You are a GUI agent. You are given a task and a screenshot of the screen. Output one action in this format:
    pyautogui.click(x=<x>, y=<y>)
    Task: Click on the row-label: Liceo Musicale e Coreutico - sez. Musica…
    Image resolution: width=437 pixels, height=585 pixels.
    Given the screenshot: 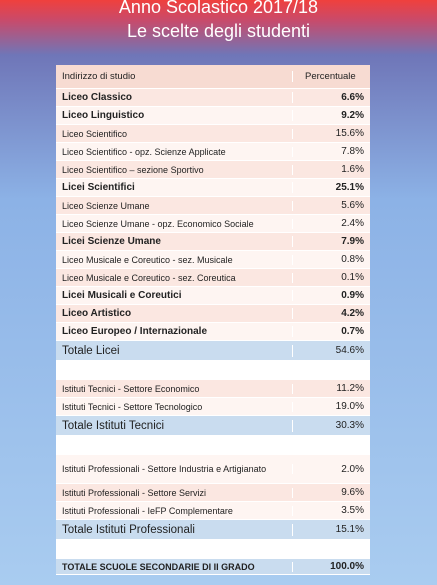 What is the action you would take?
    pyautogui.click(x=174, y=259)
    